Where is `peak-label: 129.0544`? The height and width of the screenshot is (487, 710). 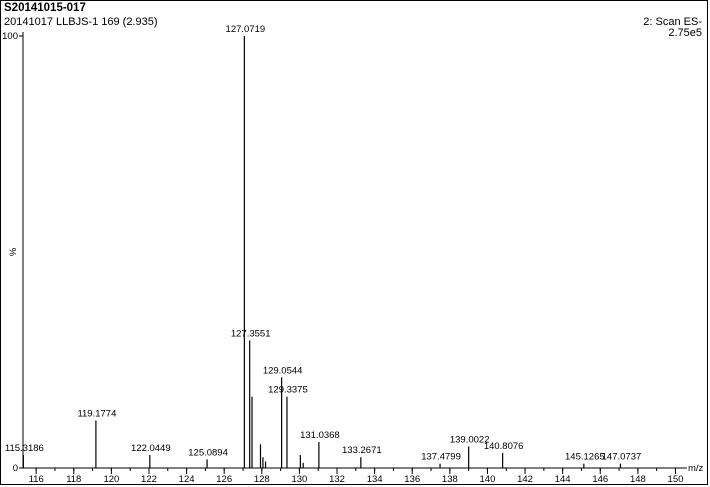
peak-label: 129.0544 is located at coordinates (283, 370).